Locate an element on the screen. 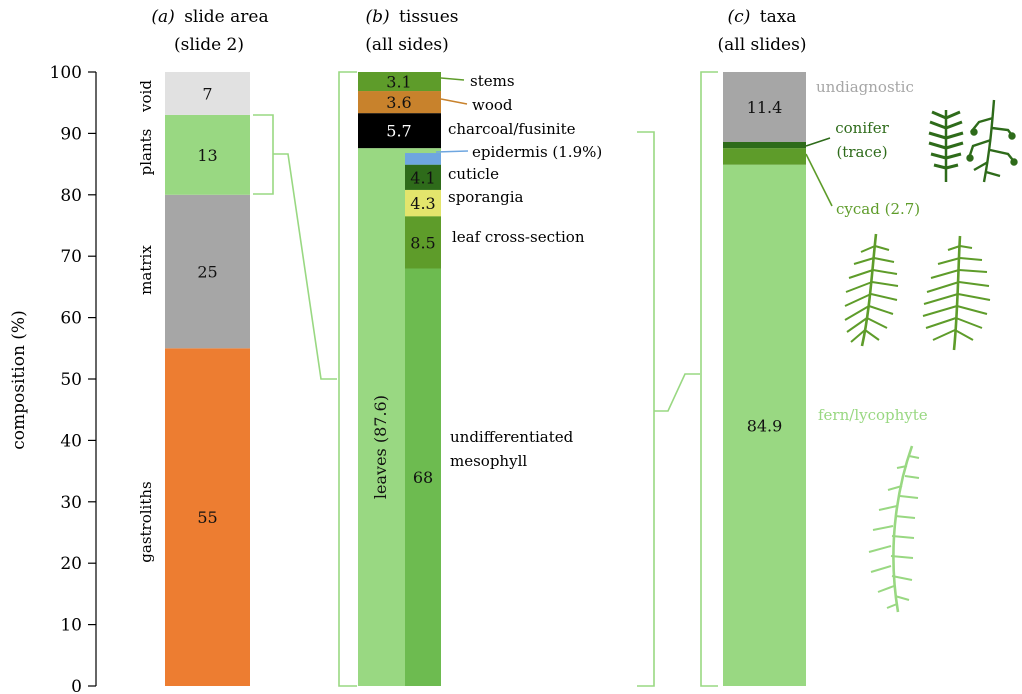  y-tick-label: 10 is located at coordinates (71, 626).